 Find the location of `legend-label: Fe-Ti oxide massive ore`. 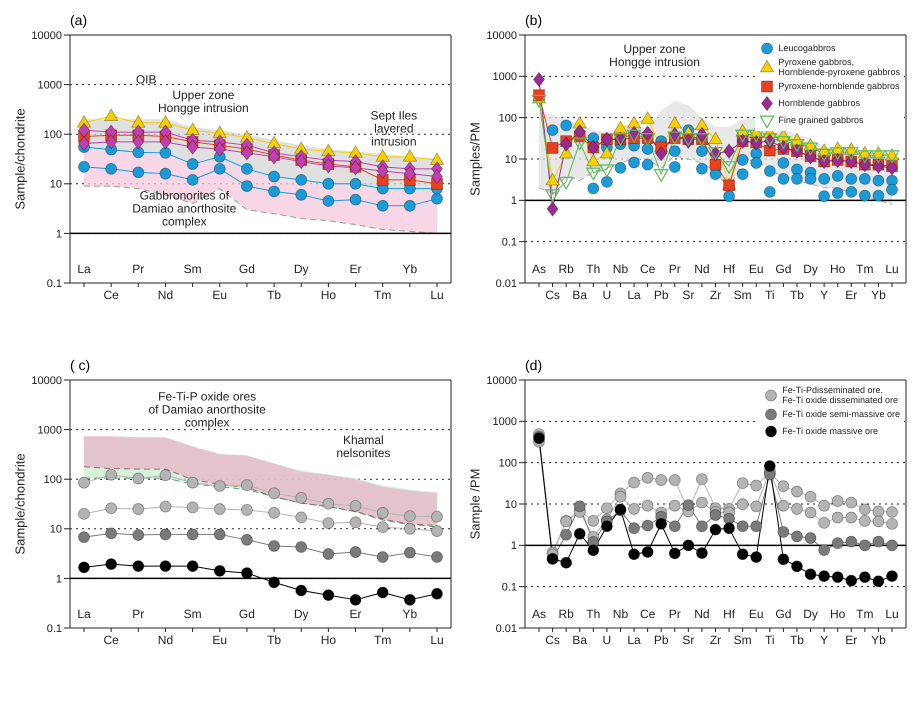

legend-label: Fe-Ti oxide massive ore is located at coordinates (830, 431).